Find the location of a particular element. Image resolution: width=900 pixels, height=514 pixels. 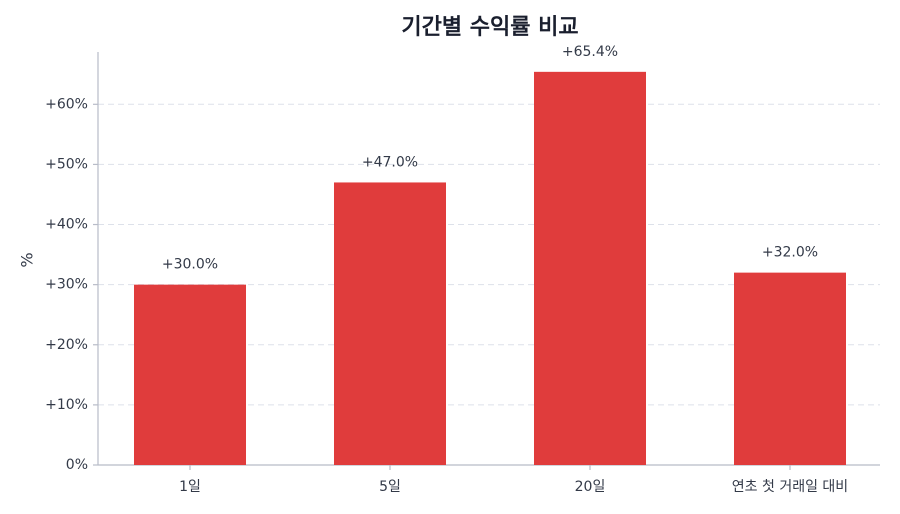

x-tick-label: 1일 is located at coordinates (190, 487).